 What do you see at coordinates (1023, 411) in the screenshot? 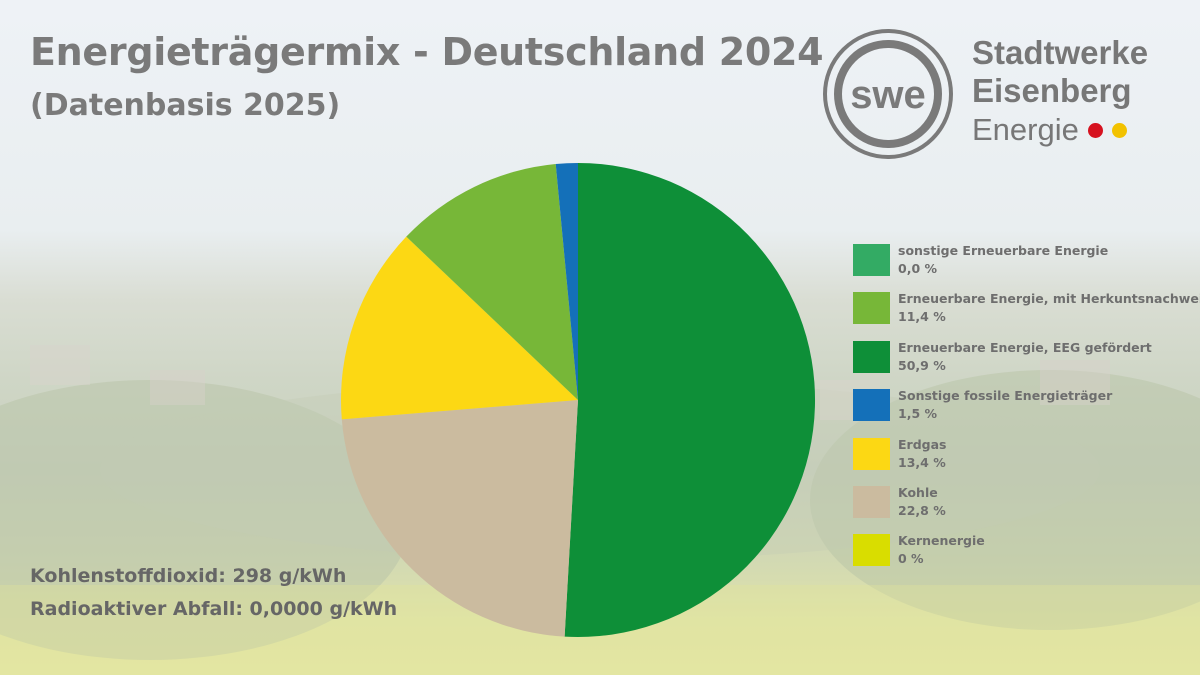
I see `legend-item: Sonstige fossile Energieträger 1,5 %` at bounding box center [1023, 411].